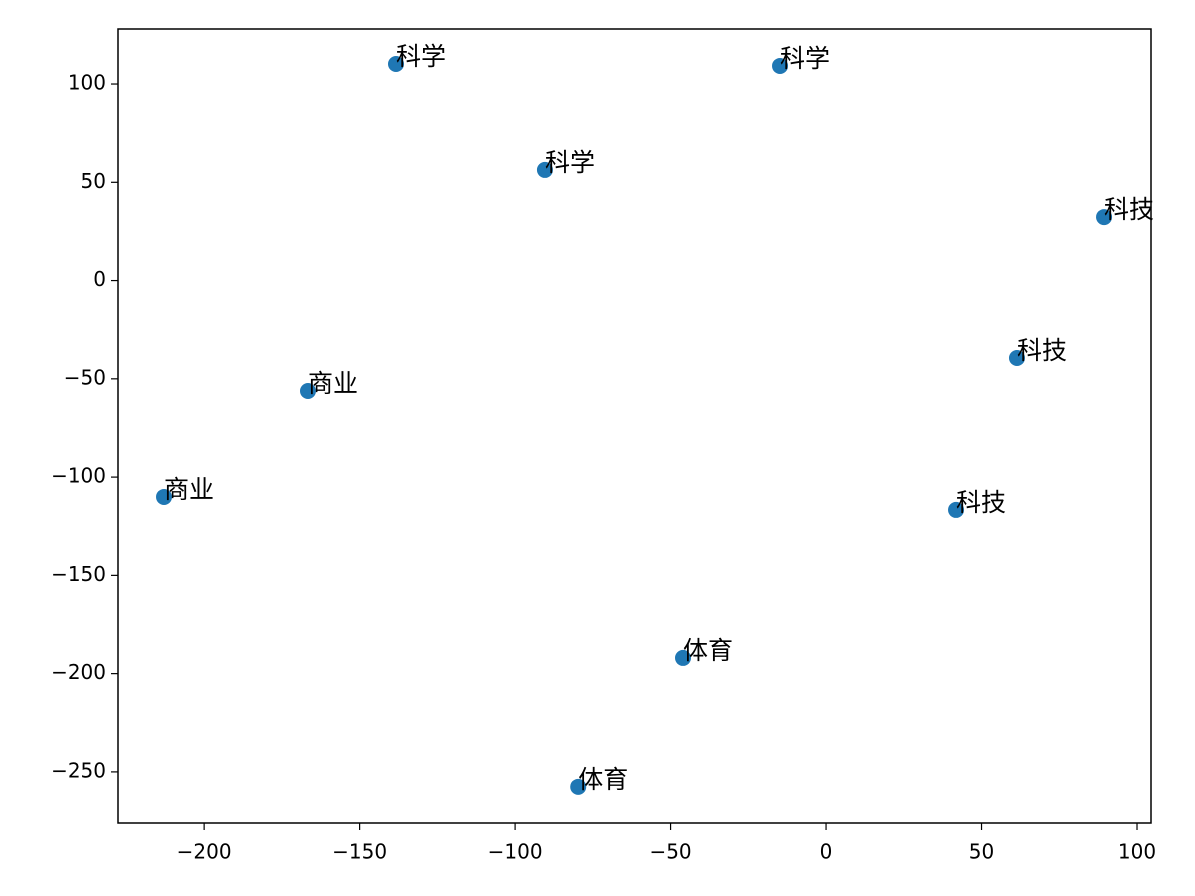  I want to click on y-tick-label: −200, so click(78, 672).